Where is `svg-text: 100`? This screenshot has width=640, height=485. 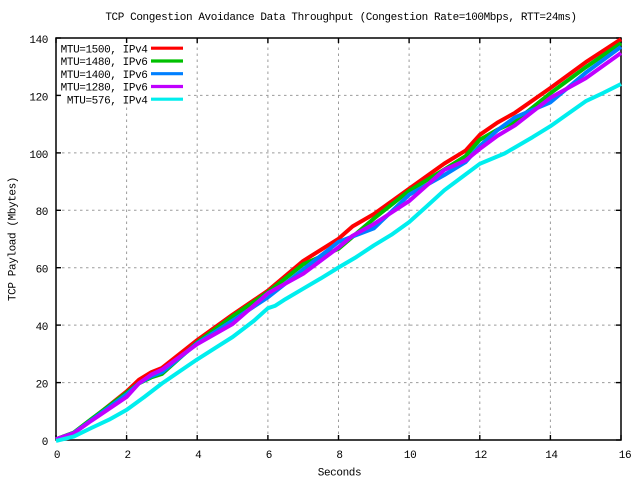
svg-text: 100 is located at coordinates (38, 156).